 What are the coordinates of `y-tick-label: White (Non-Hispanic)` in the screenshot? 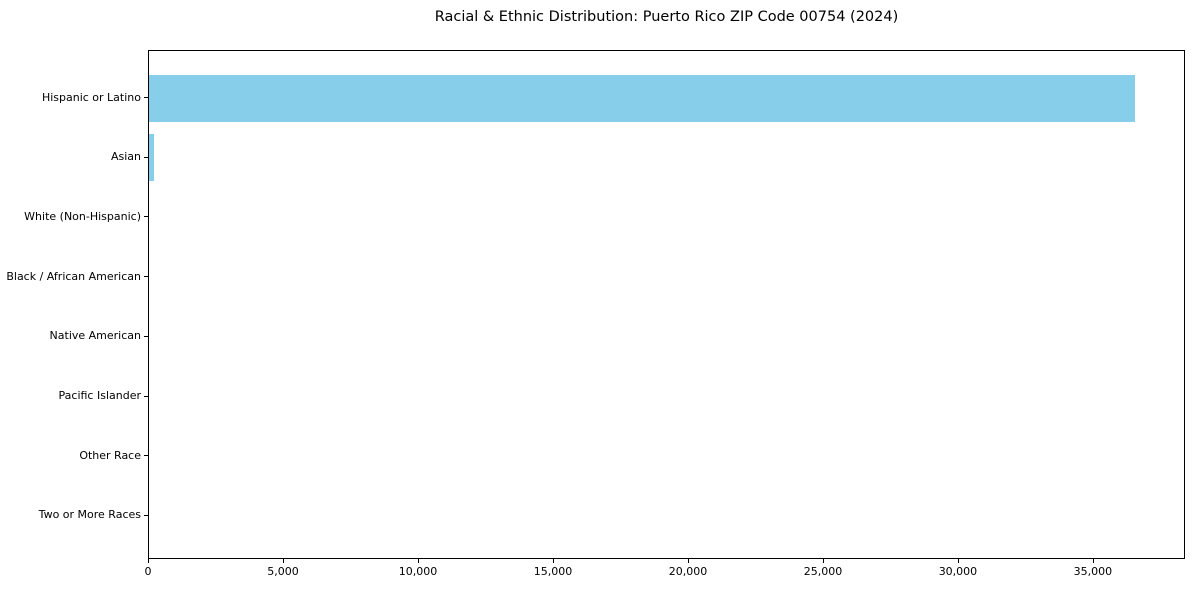 It's located at (82, 216).